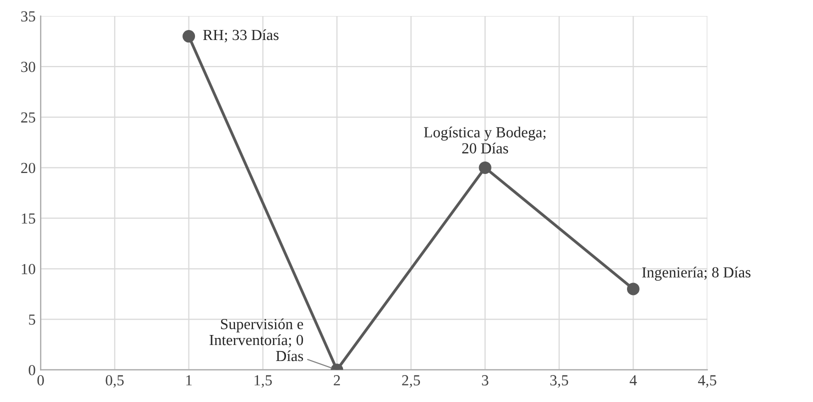  Describe the element at coordinates (28, 16) in the screenshot. I see `y-tick-label: 35` at that location.